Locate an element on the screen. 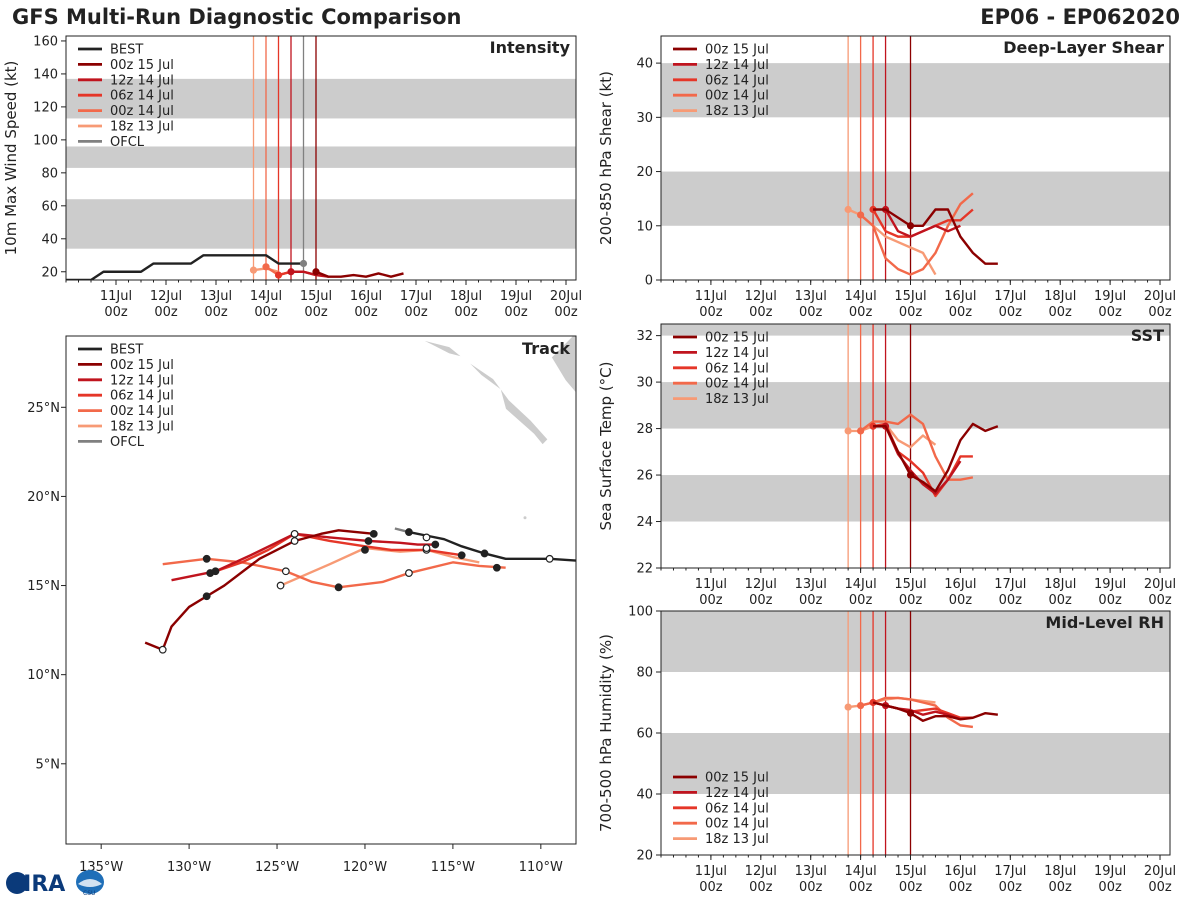 Image resolution: width=1200 pixels, height=900 pixels. intensity-legend-label: BEST is located at coordinates (126, 50).